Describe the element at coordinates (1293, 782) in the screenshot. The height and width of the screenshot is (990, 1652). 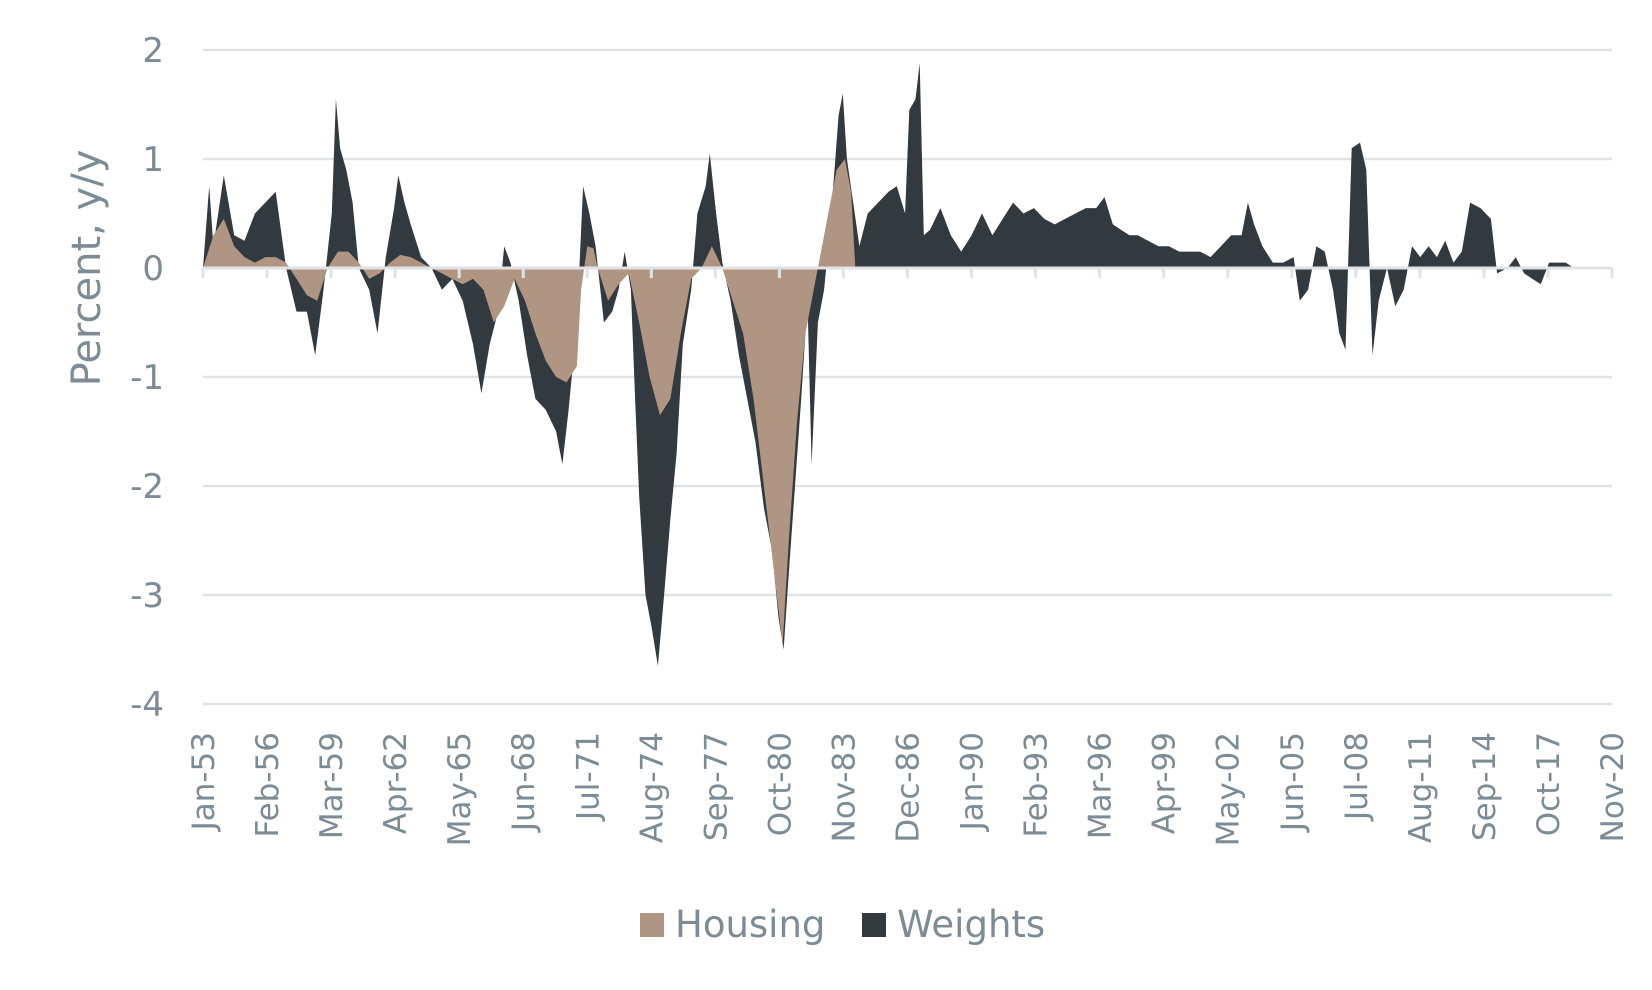
I see `x-tick-label: Jun-05` at that location.